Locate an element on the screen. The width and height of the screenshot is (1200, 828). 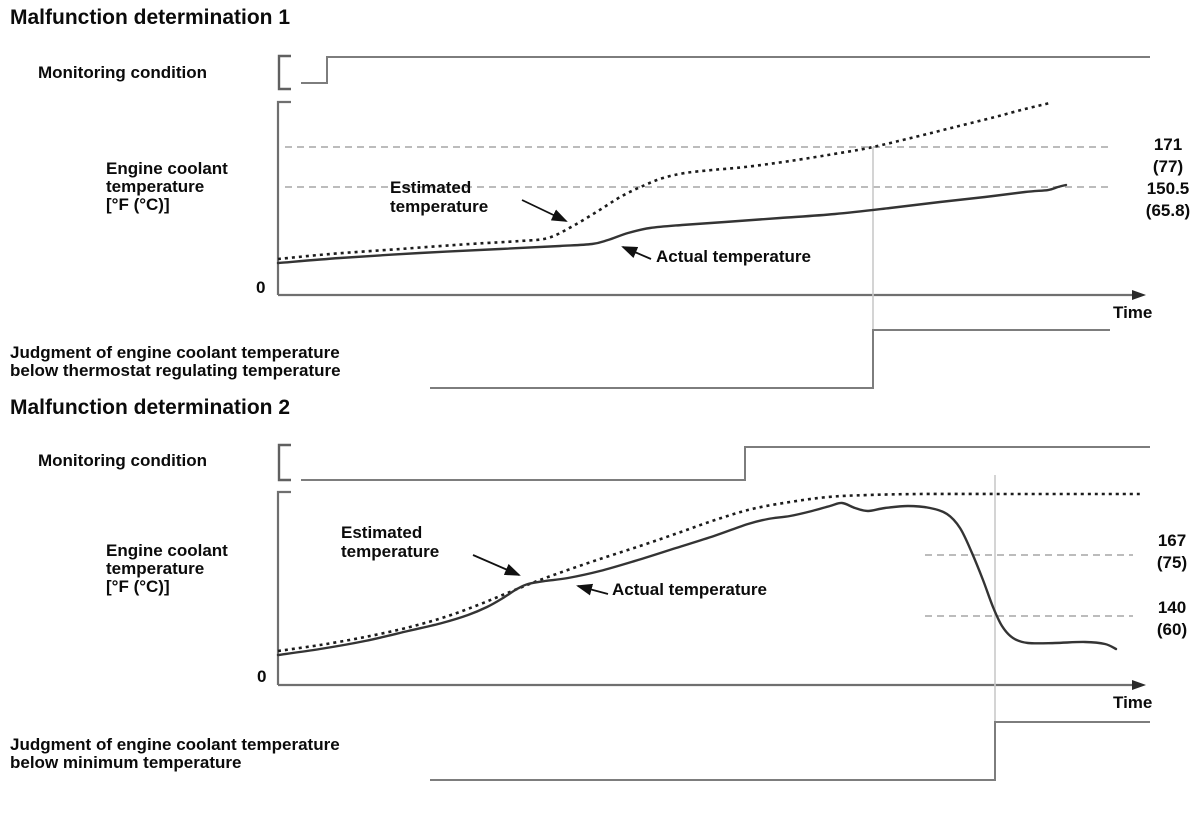
section2-y-axis-label: Engine coolant temperature [°F (°C)] is located at coordinates (167, 568).